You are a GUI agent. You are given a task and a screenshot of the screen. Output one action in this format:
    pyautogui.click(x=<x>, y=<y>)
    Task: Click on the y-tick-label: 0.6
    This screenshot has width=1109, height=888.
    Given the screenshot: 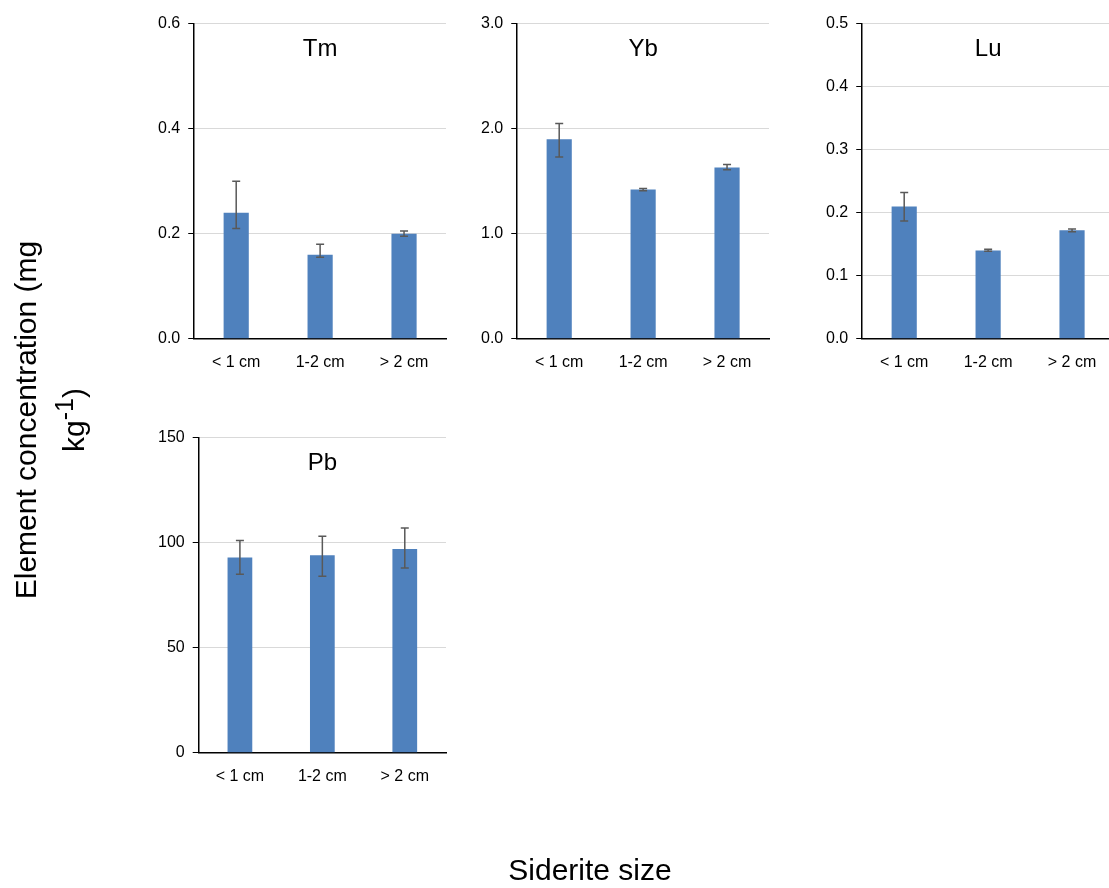 What is the action you would take?
    pyautogui.click(x=169, y=23)
    